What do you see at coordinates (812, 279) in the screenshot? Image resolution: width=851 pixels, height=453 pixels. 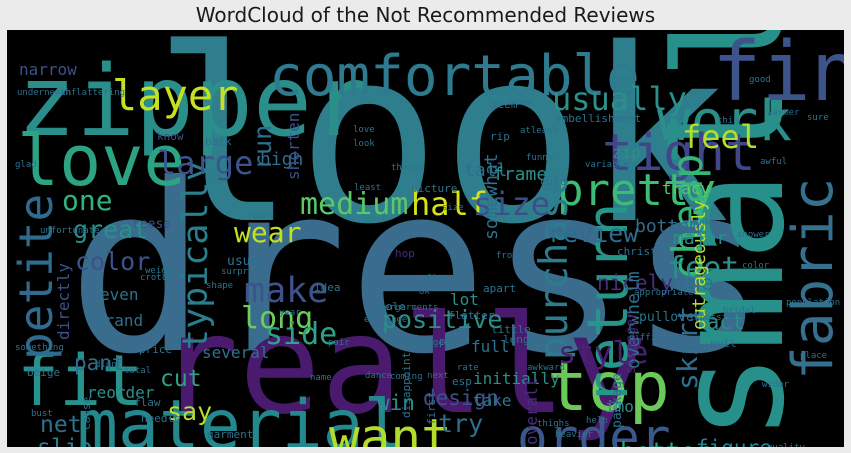 I see `word-fabric: fabric` at bounding box center [812, 279].